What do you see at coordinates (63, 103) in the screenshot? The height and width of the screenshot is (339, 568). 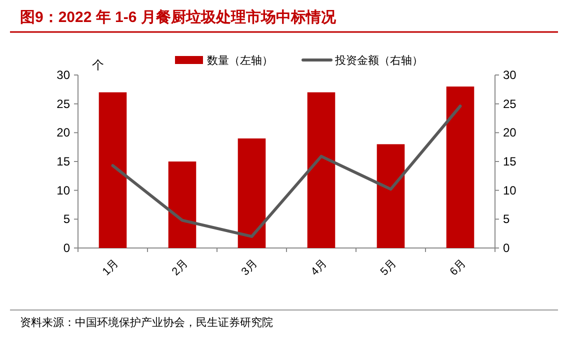 I see `y-tick-label: 25` at bounding box center [63, 103].